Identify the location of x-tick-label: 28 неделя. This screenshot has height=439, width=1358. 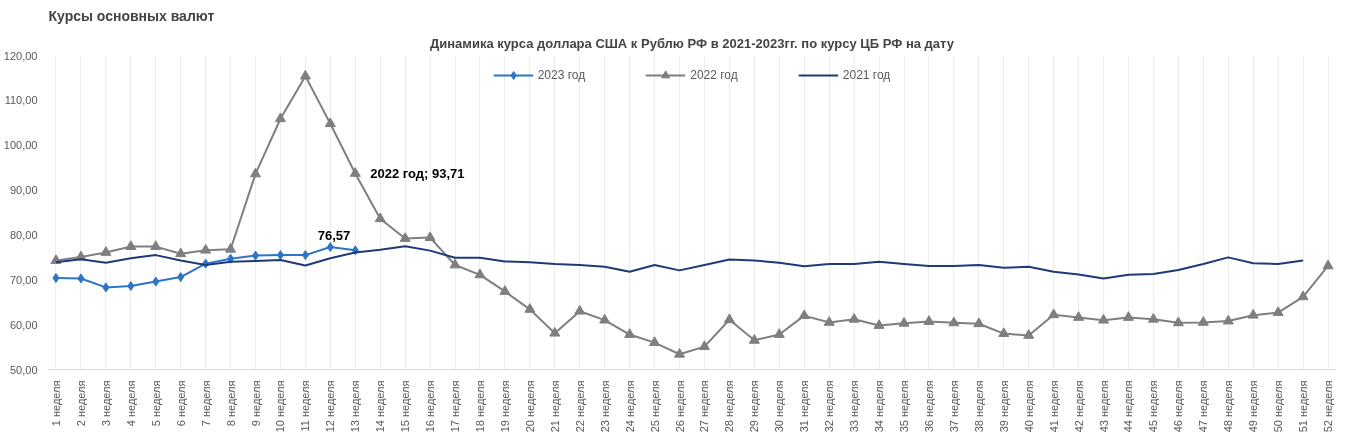
(729, 406).